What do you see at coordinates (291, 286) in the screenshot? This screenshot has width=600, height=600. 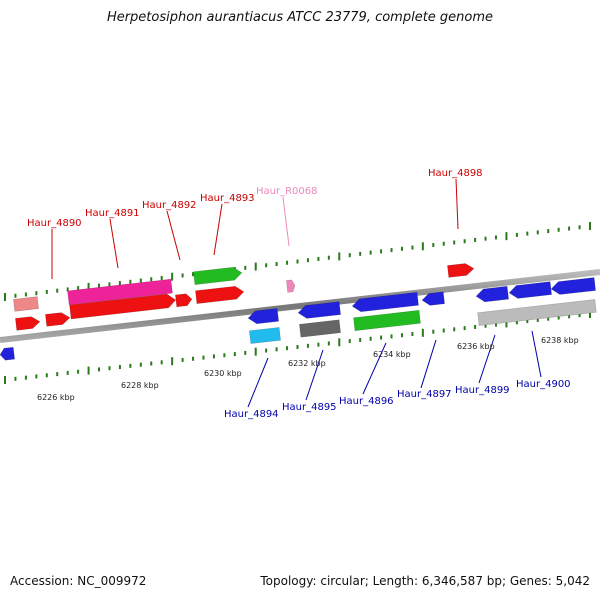 I see `gene-arrow-haur-r0068` at bounding box center [291, 286].